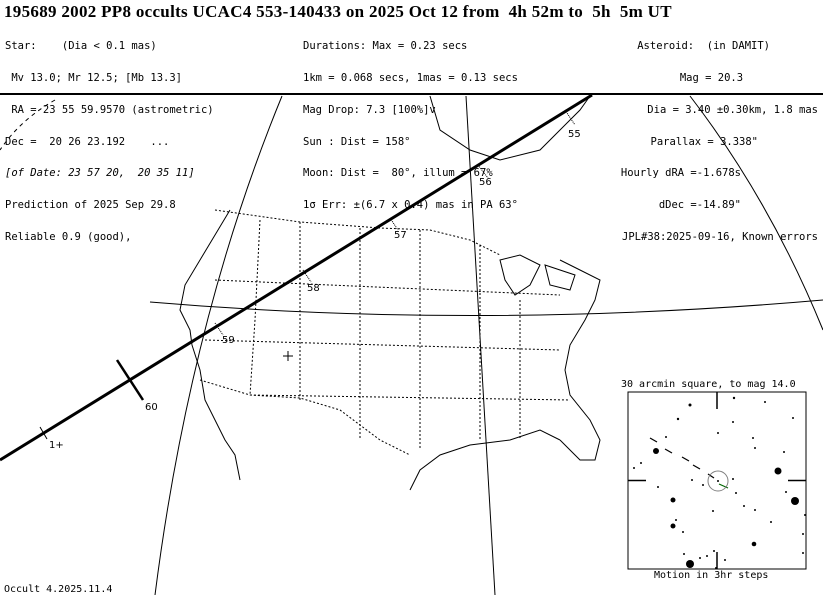  Describe the element at coordinates (411, 94) in the screenshot. I see `header-divider` at that location.